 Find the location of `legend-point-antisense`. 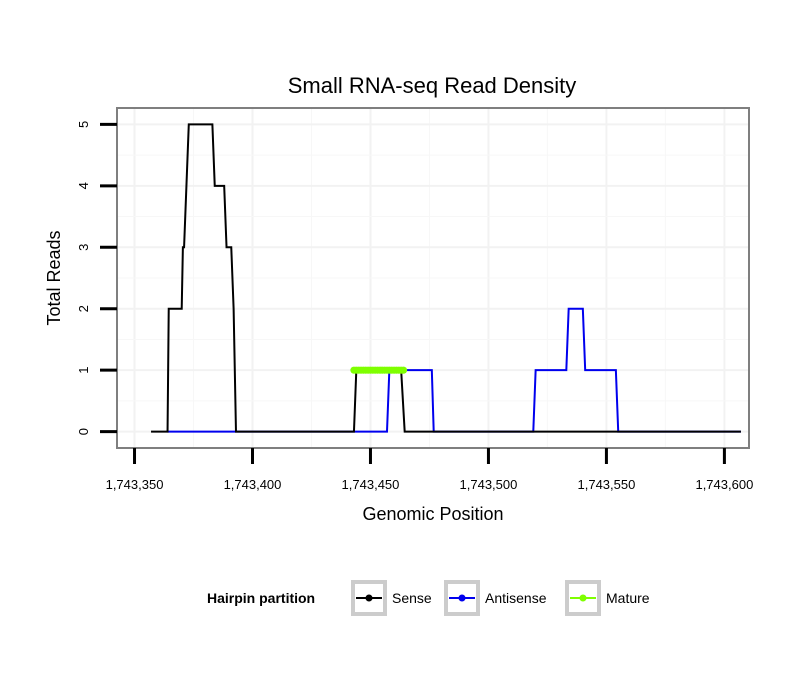

legend-point-antisense is located at coordinates (462, 598).